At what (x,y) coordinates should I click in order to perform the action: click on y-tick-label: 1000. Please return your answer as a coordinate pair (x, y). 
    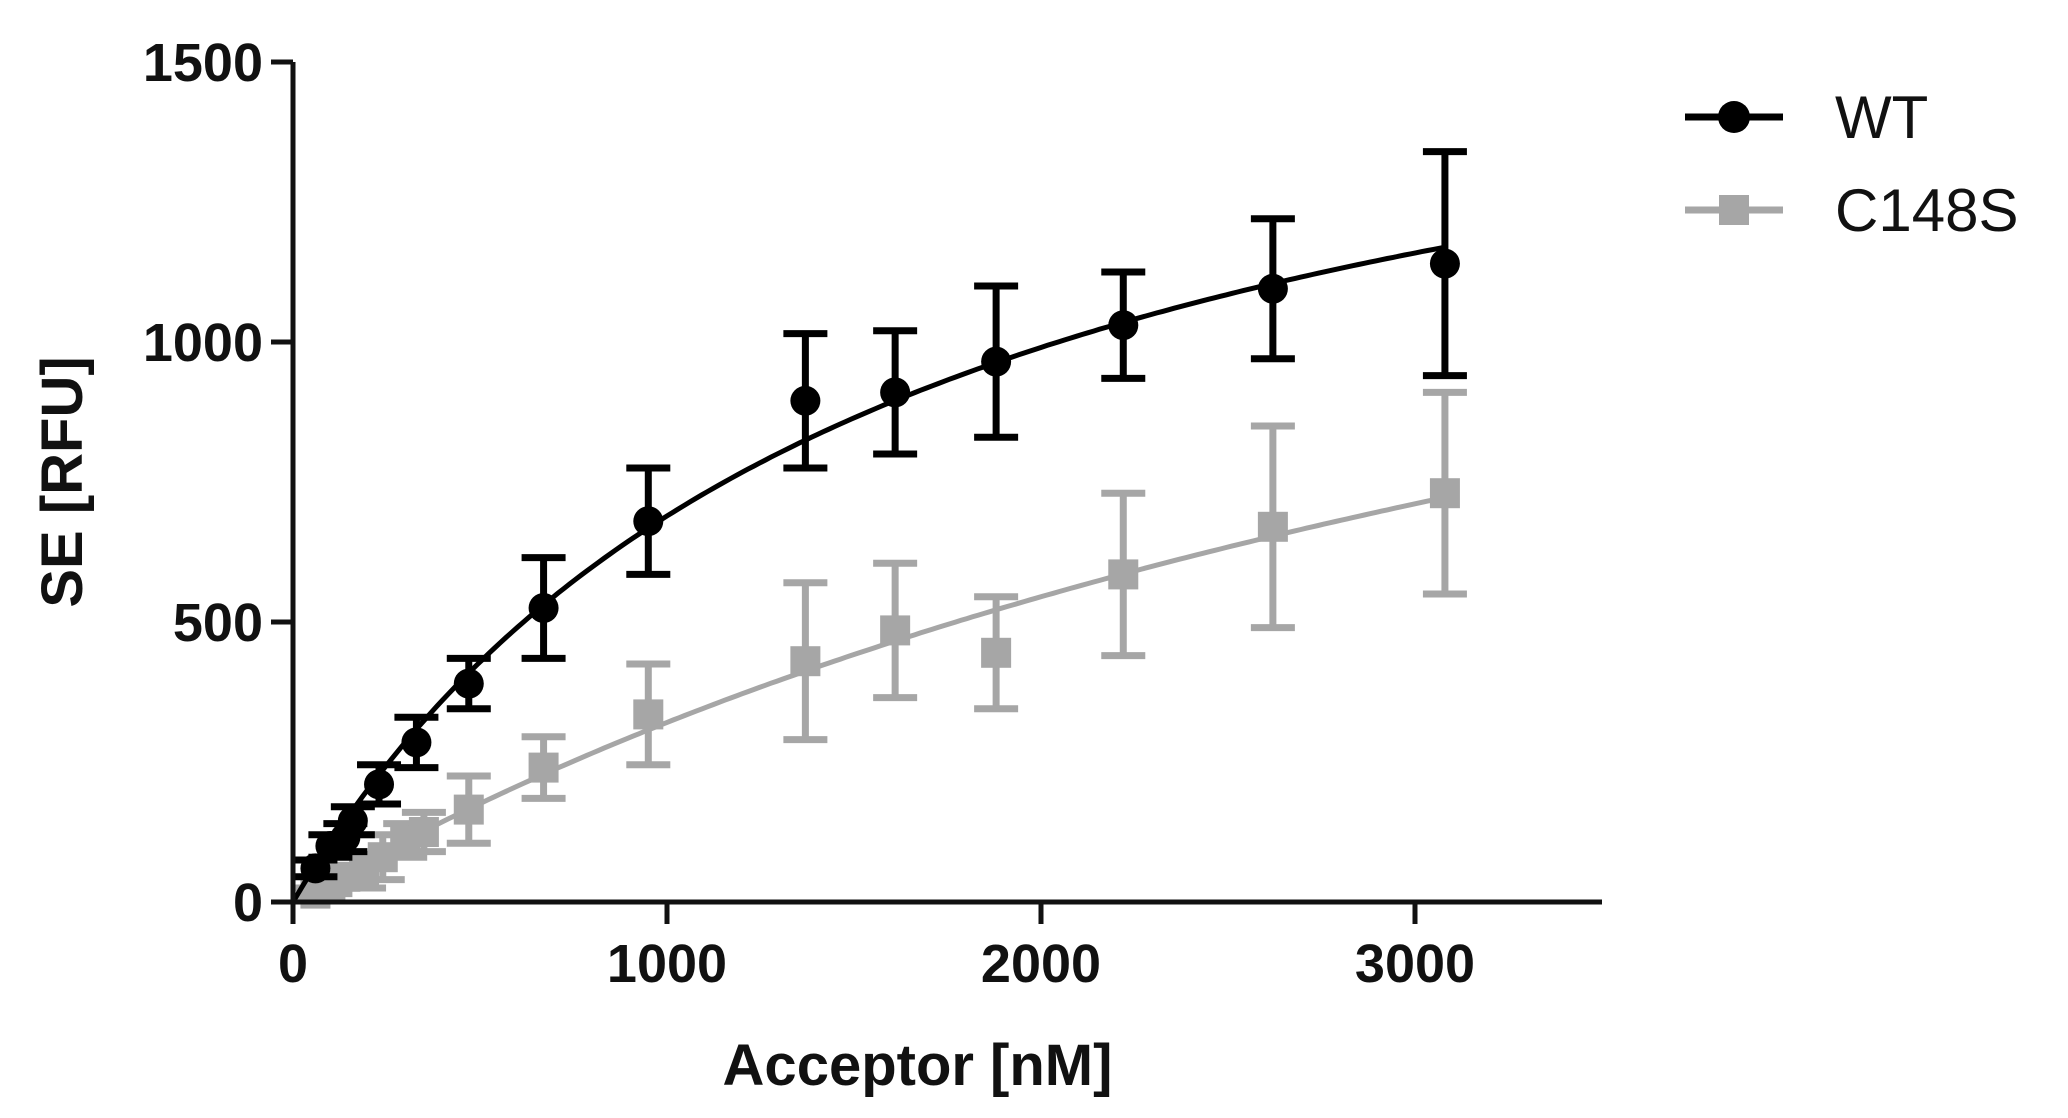
    Looking at the image, I should click on (203, 343).